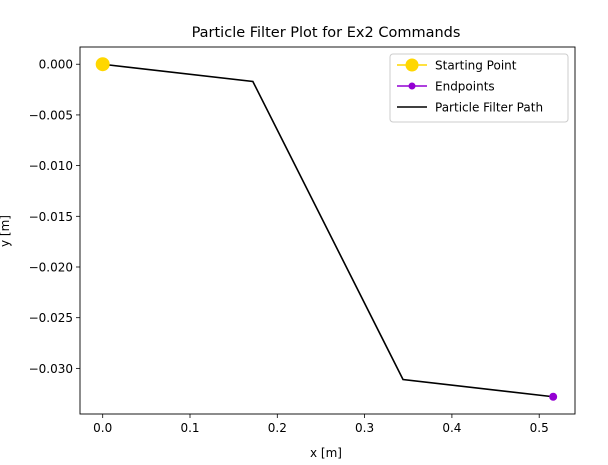  Describe the element at coordinates (326, 453) in the screenshot. I see `x-axis-label: x [m]` at that location.